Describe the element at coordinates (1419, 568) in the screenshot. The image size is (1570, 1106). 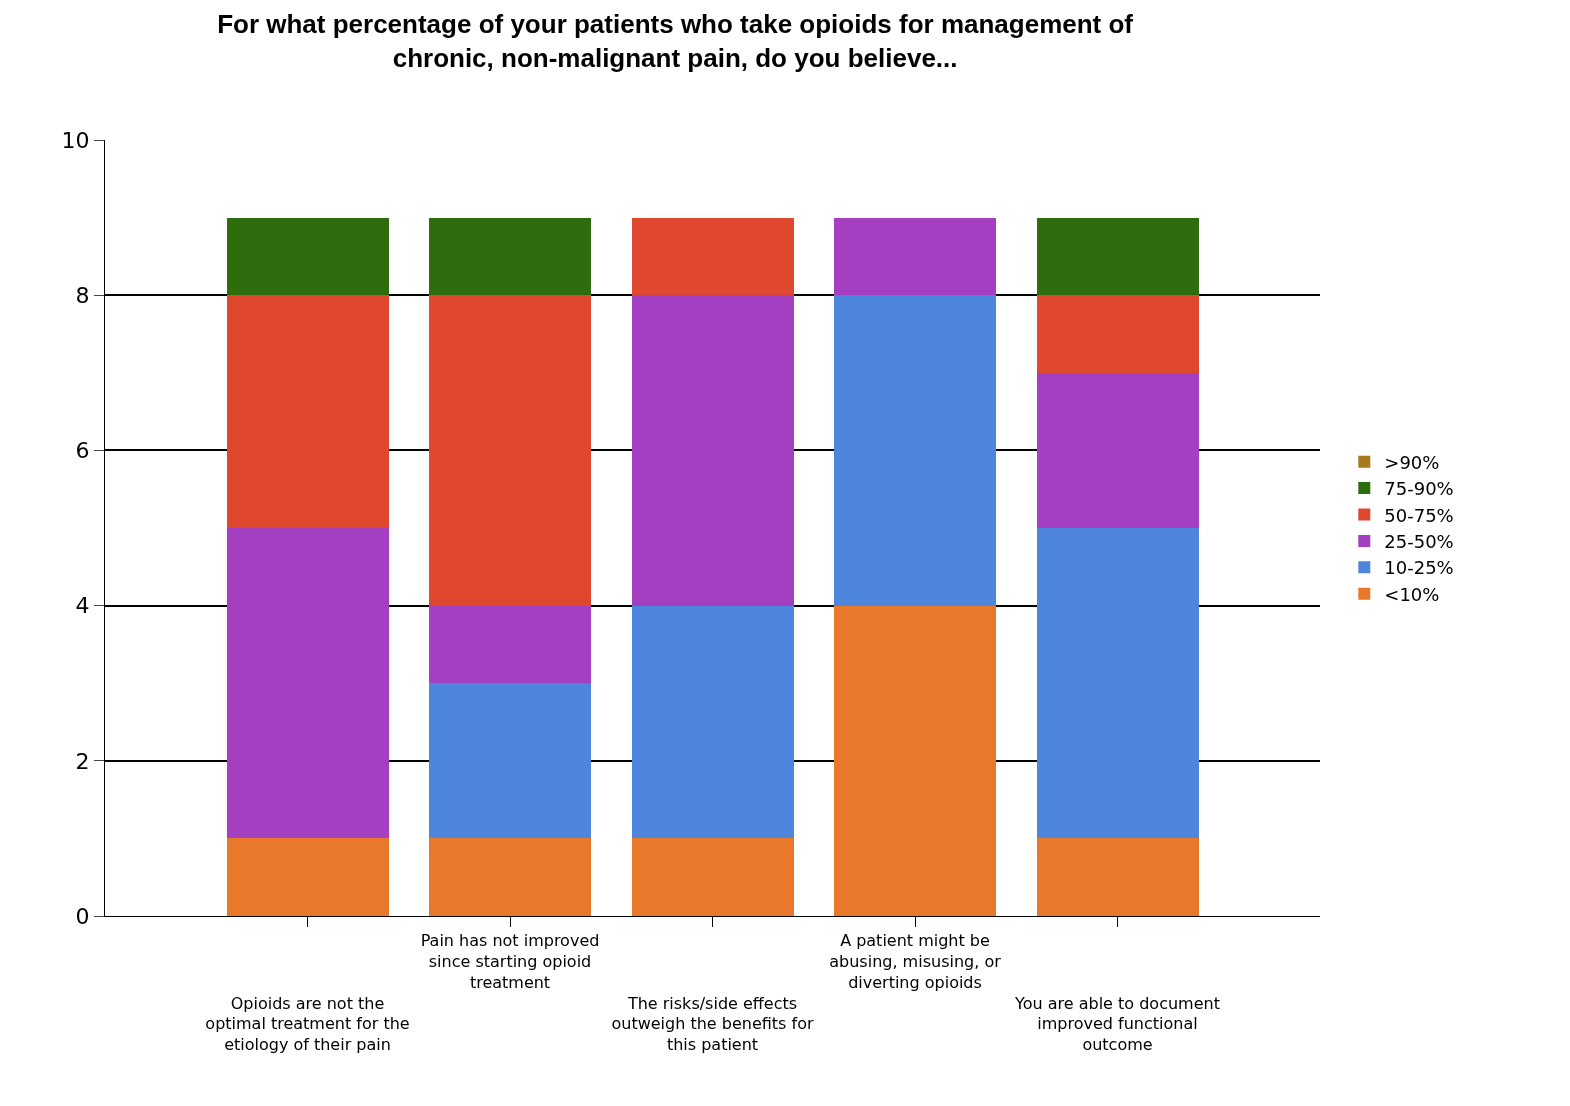
I see `legend-label: 10-25%` at that location.